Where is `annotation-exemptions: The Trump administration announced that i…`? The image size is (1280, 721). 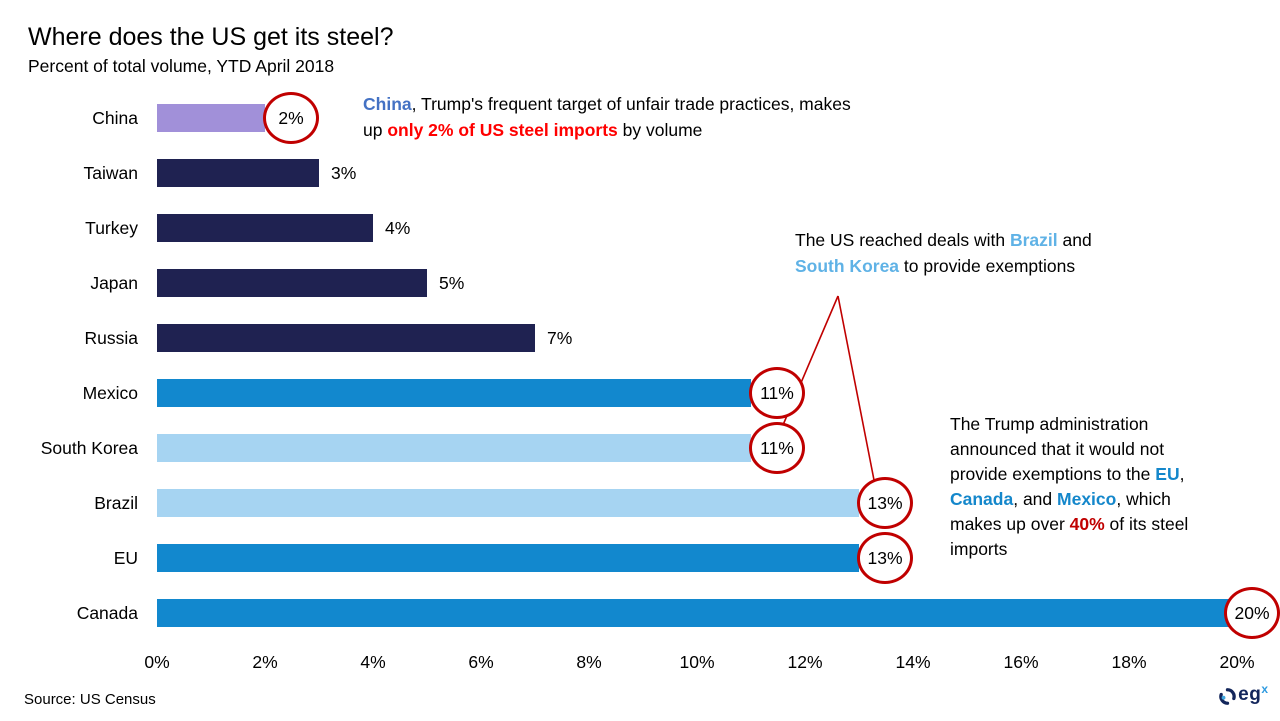 annotation-exemptions: The Trump administration announced that i… is located at coordinates (1111, 487).